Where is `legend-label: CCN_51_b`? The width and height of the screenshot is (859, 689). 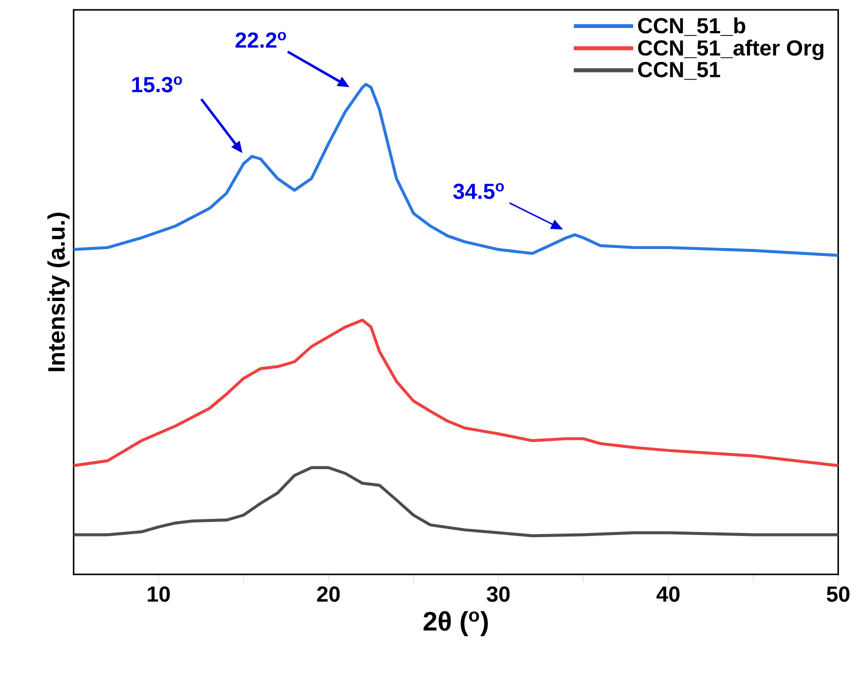 legend-label: CCN_51_b is located at coordinates (692, 26).